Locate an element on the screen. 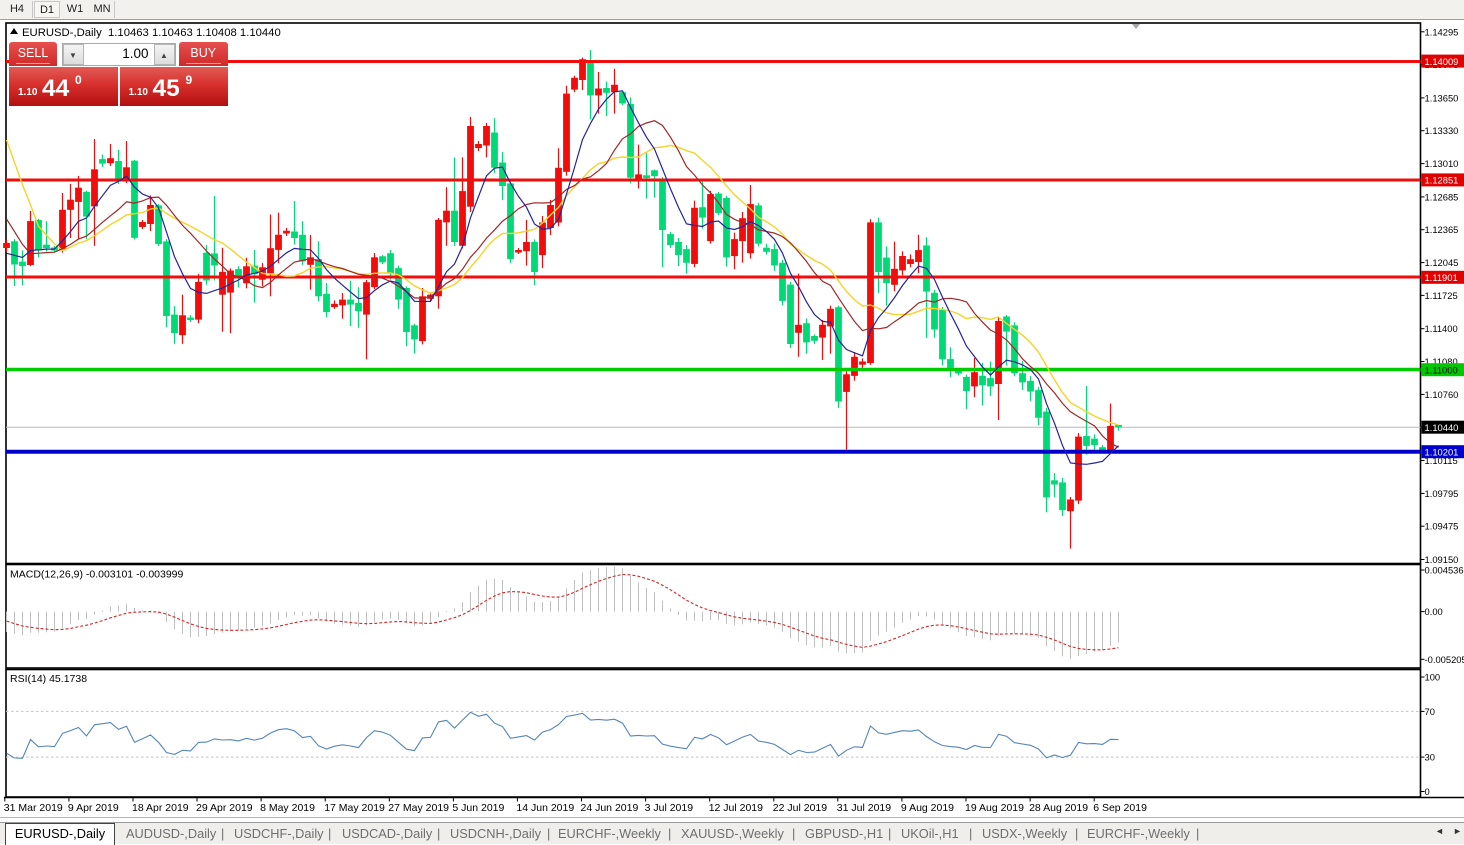 This screenshot has height=845, width=1464. svg-text: 0.00 is located at coordinates (1434, 611).